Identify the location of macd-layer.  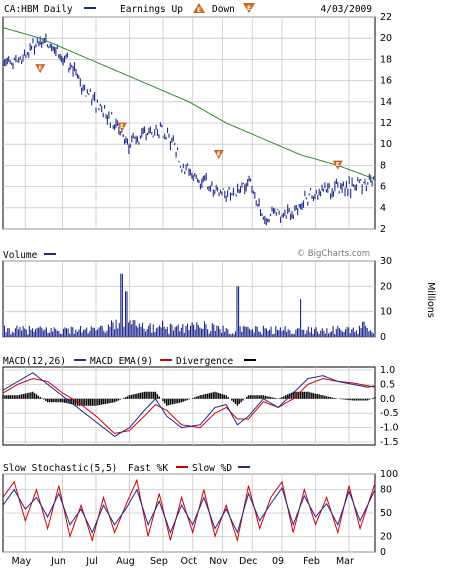
(189, 404).